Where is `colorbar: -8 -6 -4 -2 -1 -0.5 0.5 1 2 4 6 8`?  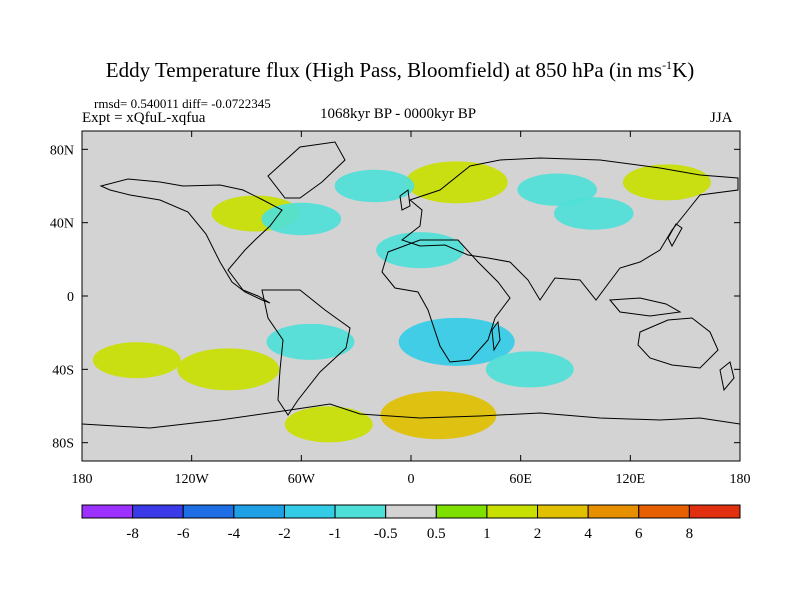 colorbar: -8 -6 -4 -2 -1 -0.5 0.5 1 2 4 6 8 is located at coordinates (411, 523).